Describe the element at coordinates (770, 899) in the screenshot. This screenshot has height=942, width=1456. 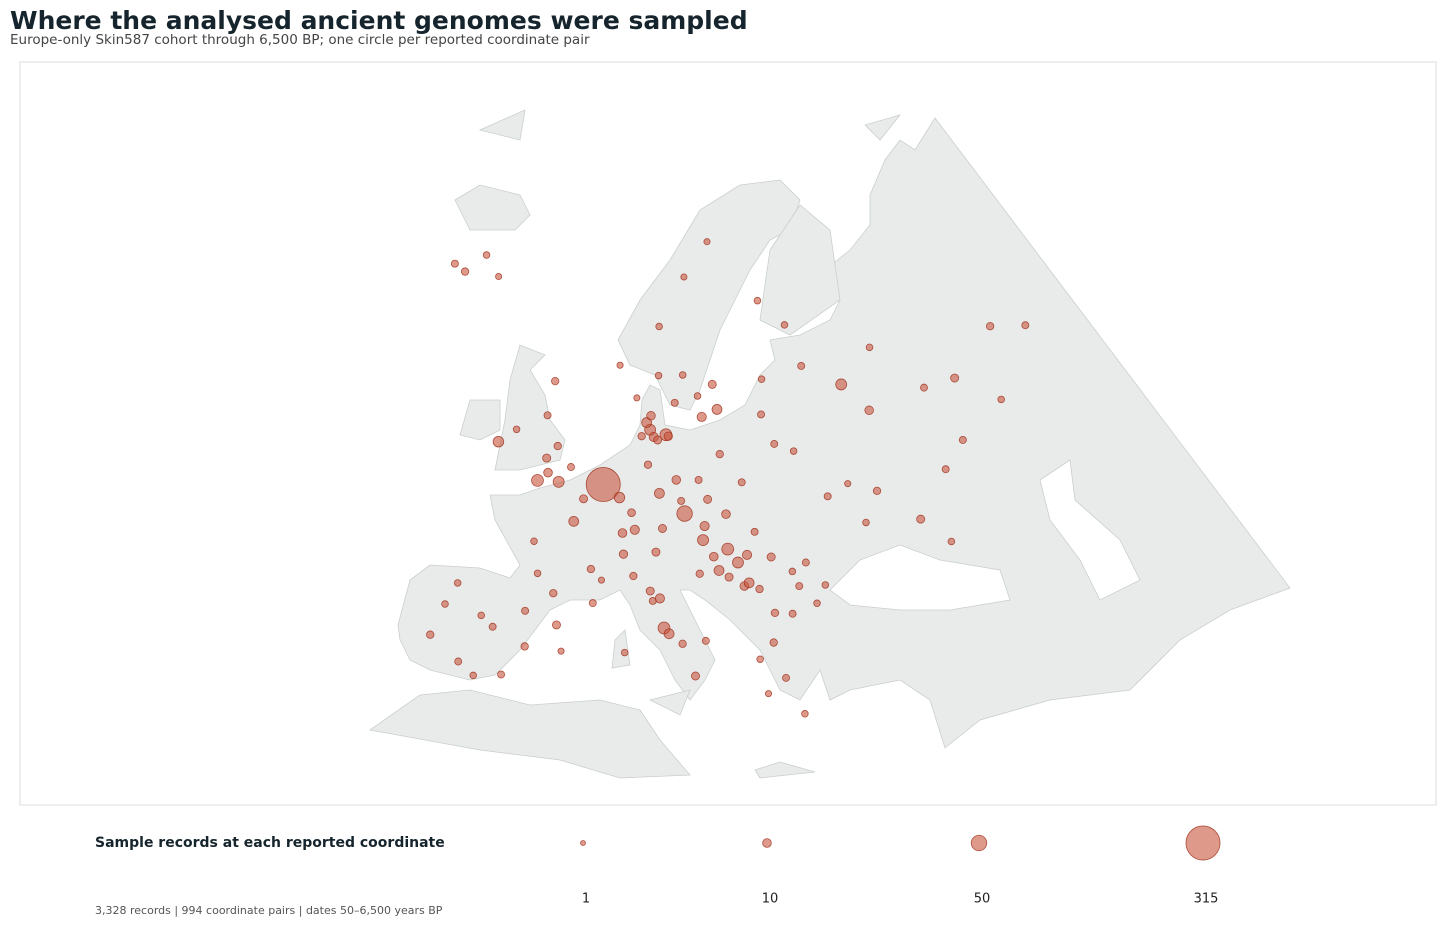
I see `legend-label: 10` at that location.